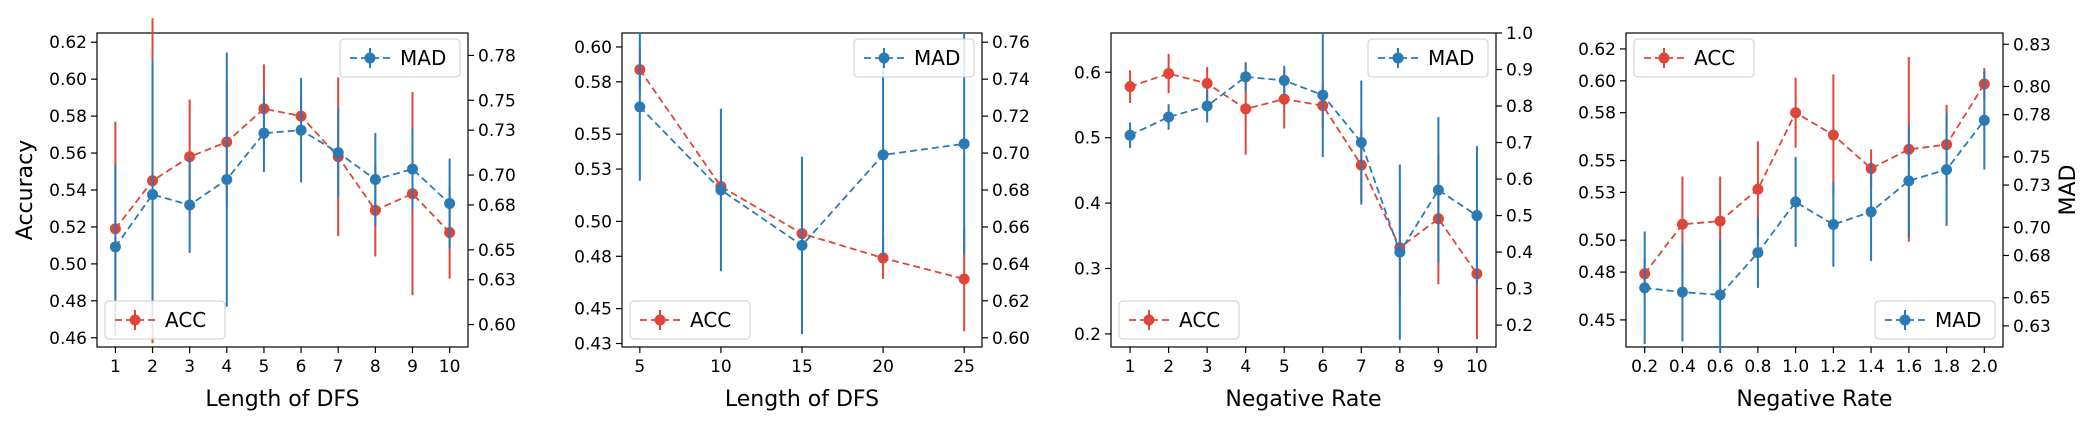  I want to click on x-tick-label: 5, so click(264, 367).